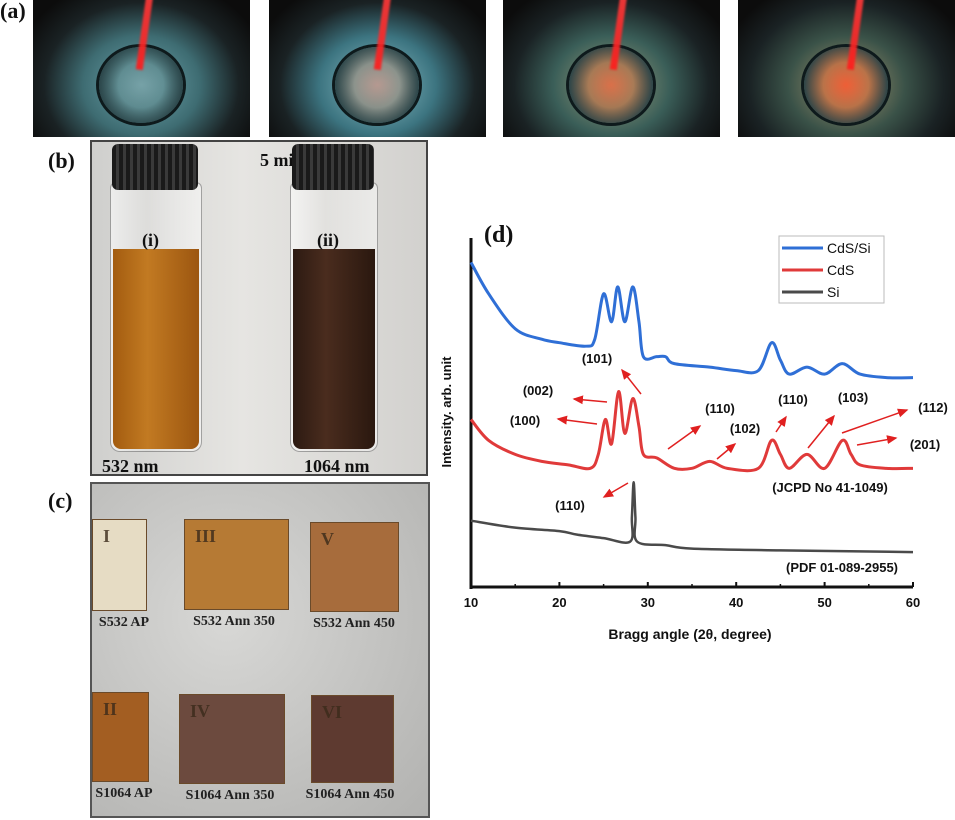  What do you see at coordinates (352, 739) in the screenshot?
I see `film-sample: VI` at bounding box center [352, 739].